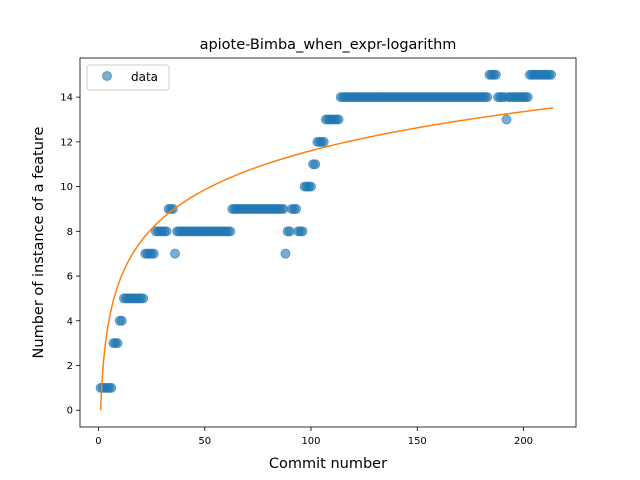  What do you see at coordinates (66, 142) in the screenshot?
I see `y-tick-label: 12` at bounding box center [66, 142].